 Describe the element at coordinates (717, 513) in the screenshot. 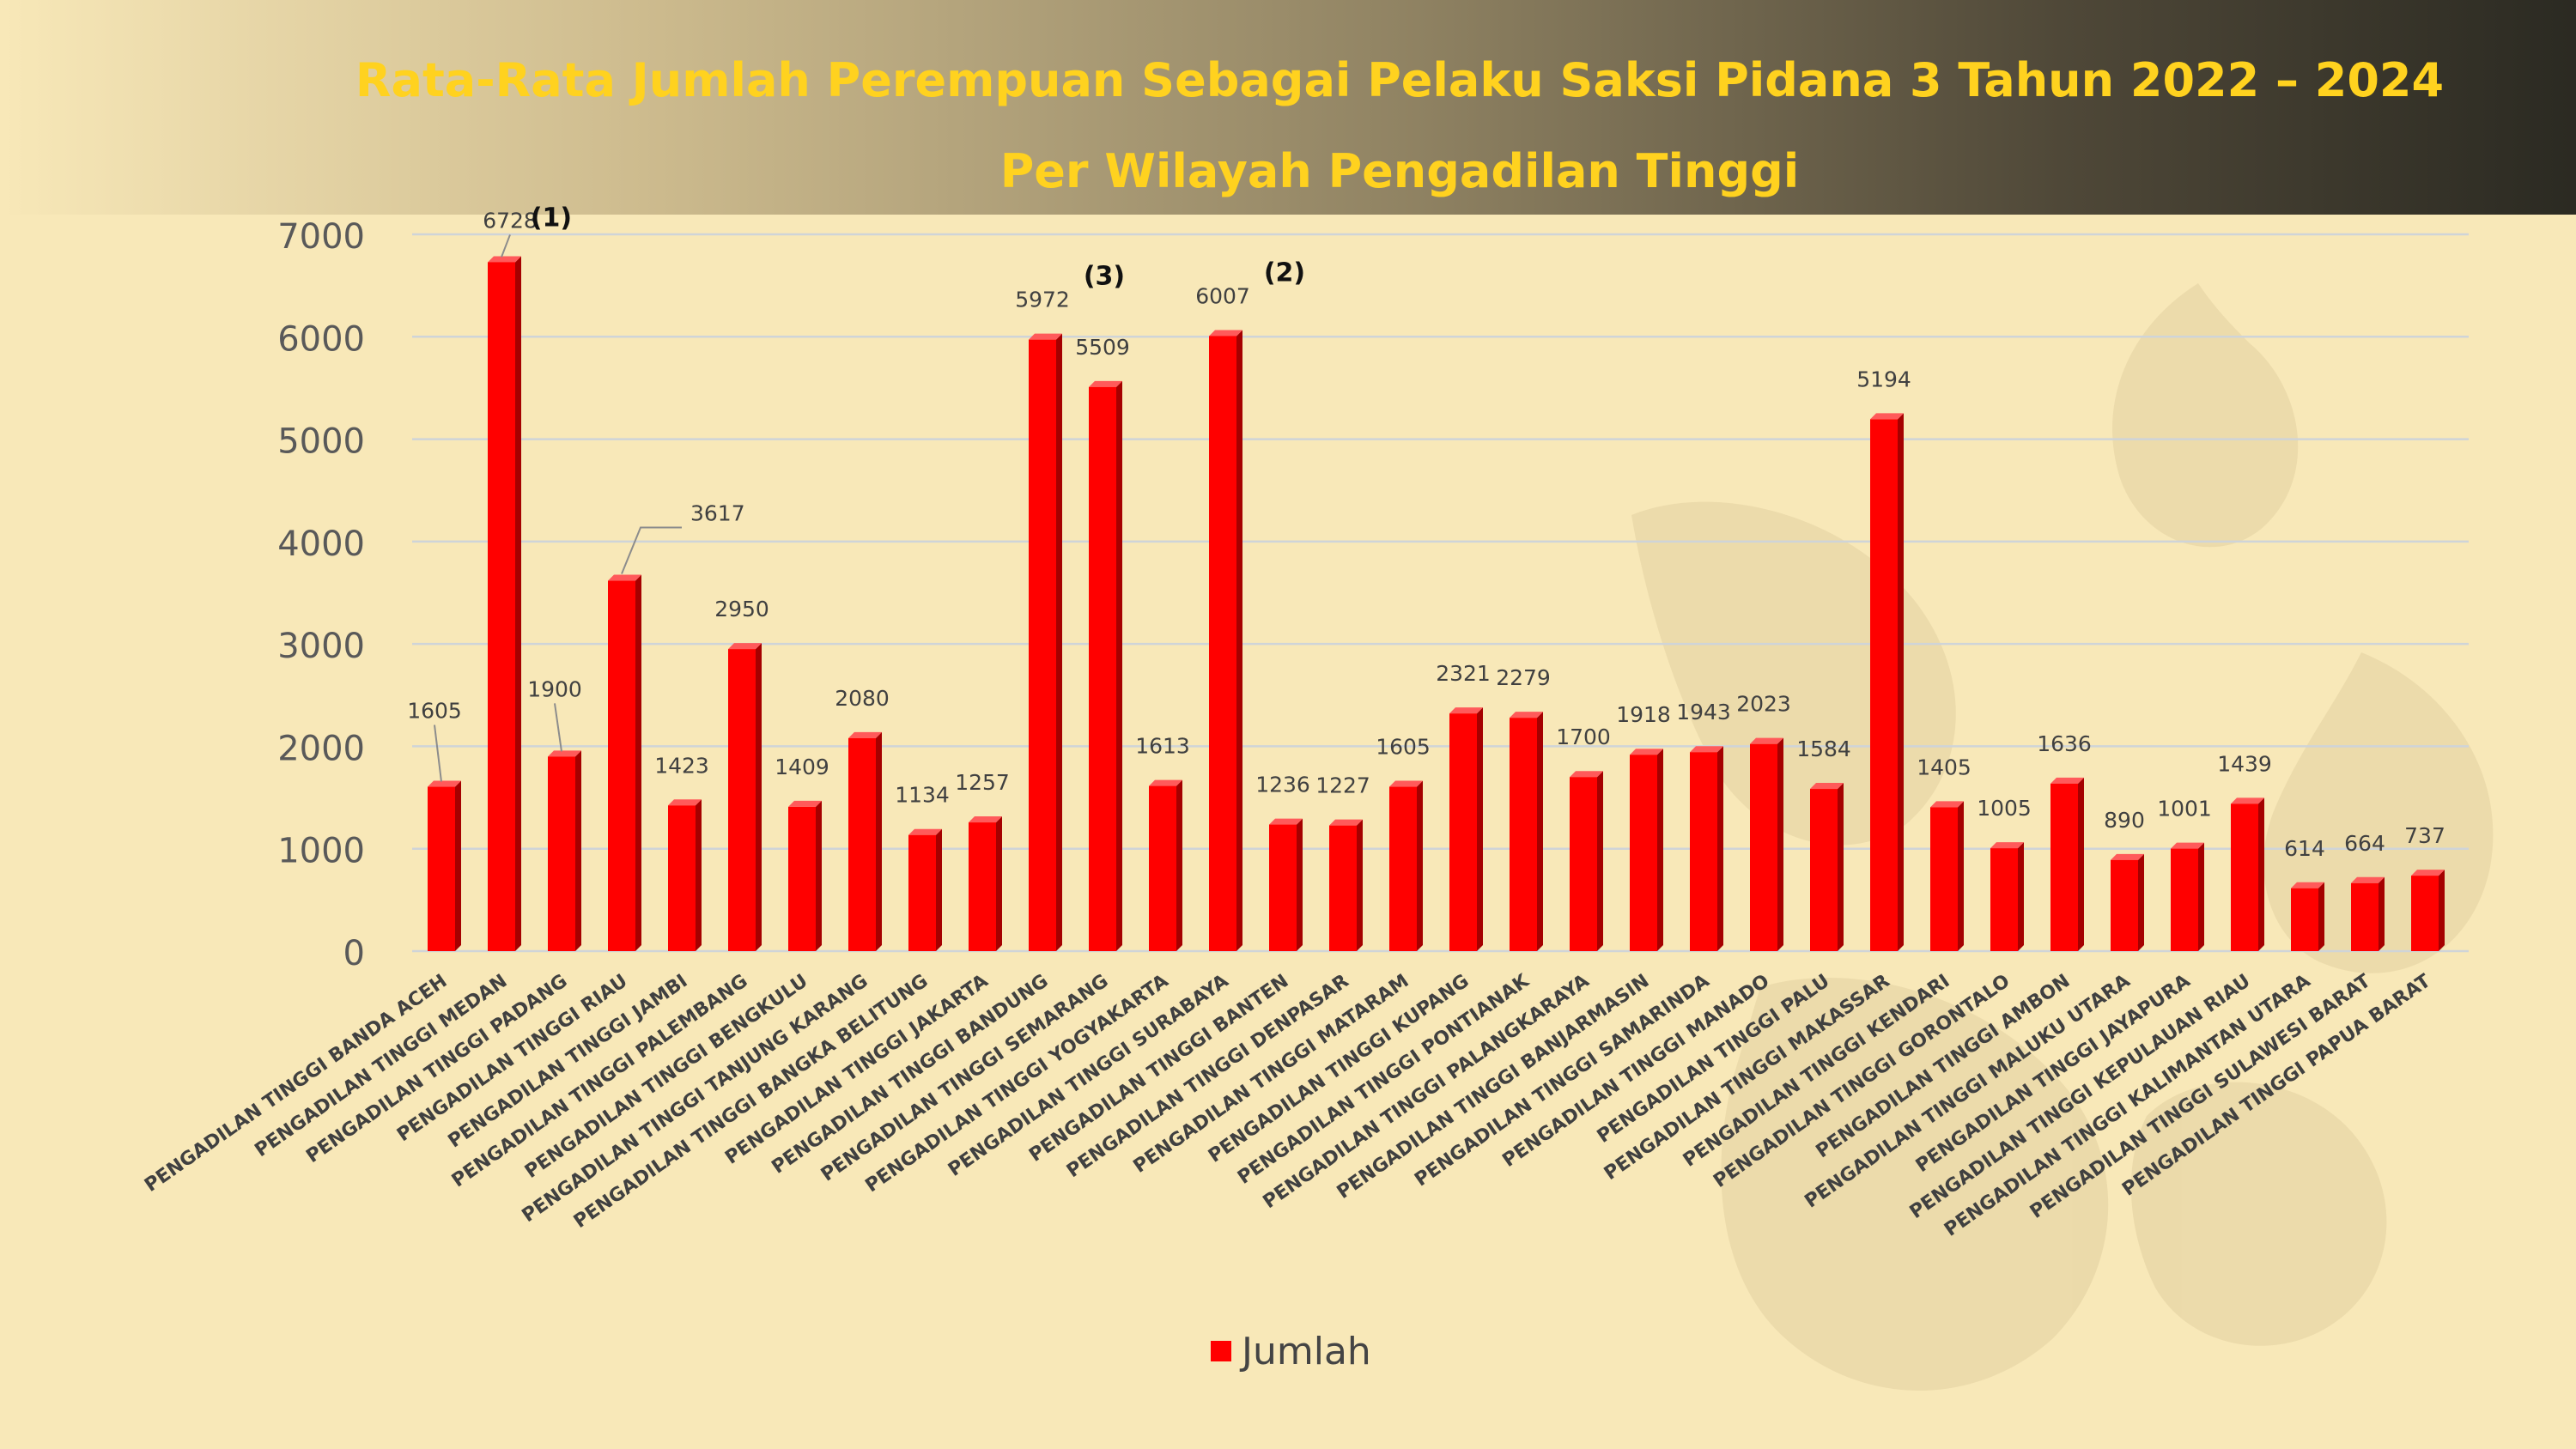

I see `data-label: 3617` at that location.